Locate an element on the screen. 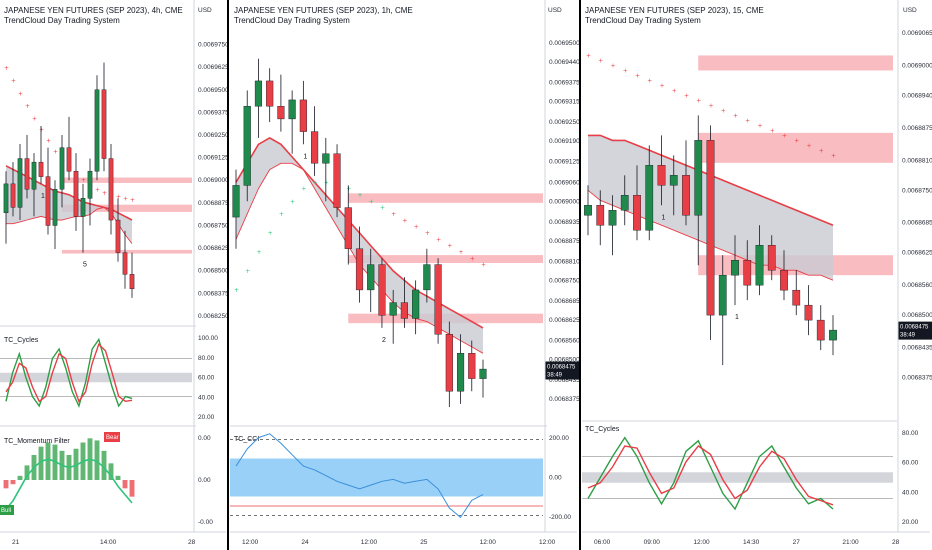  panel-1-bull-badge: Bull is located at coordinates (6, 511).